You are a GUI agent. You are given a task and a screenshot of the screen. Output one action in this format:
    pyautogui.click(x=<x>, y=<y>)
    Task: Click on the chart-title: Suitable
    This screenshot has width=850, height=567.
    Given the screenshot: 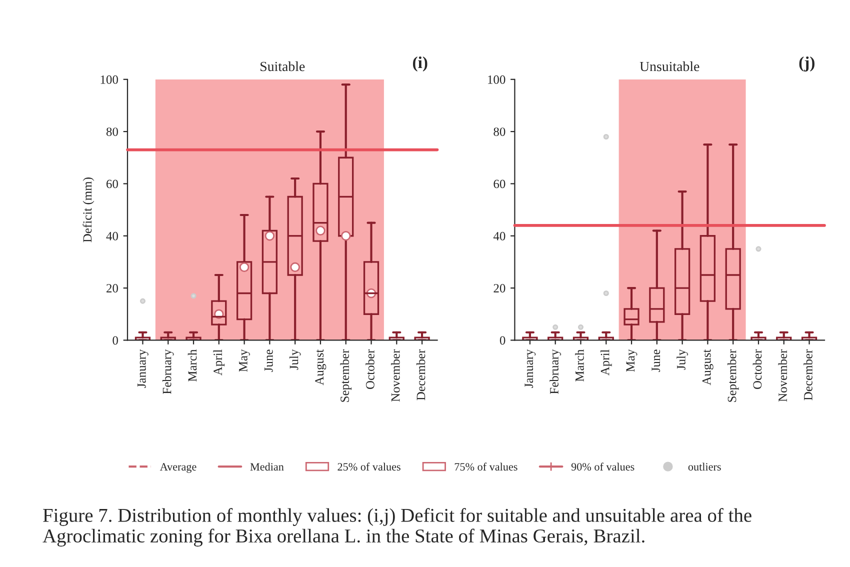 What is the action you would take?
    pyautogui.click(x=282, y=66)
    